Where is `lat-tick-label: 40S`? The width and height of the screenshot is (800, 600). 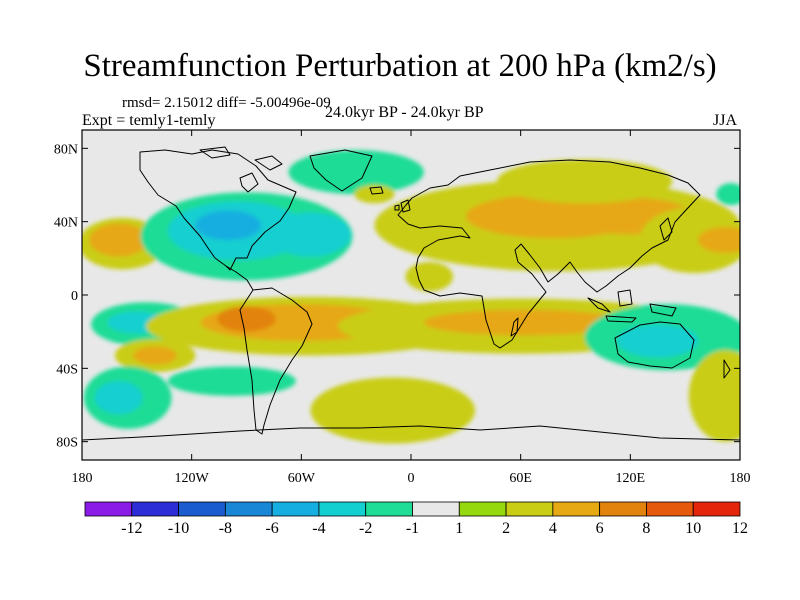
lat-tick-label: 40S is located at coordinates (67, 369).